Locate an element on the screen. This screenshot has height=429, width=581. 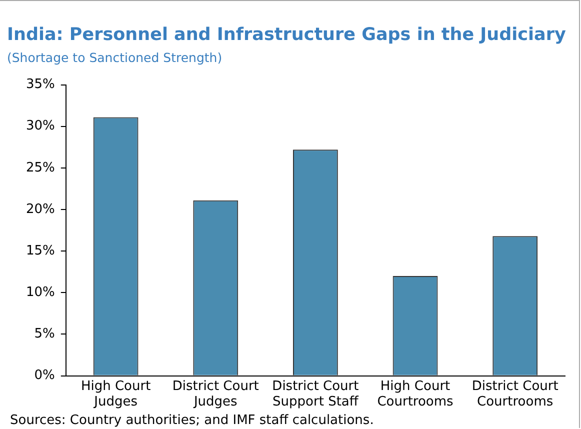
x-tick-label: High Court Judges is located at coordinates (115, 394).